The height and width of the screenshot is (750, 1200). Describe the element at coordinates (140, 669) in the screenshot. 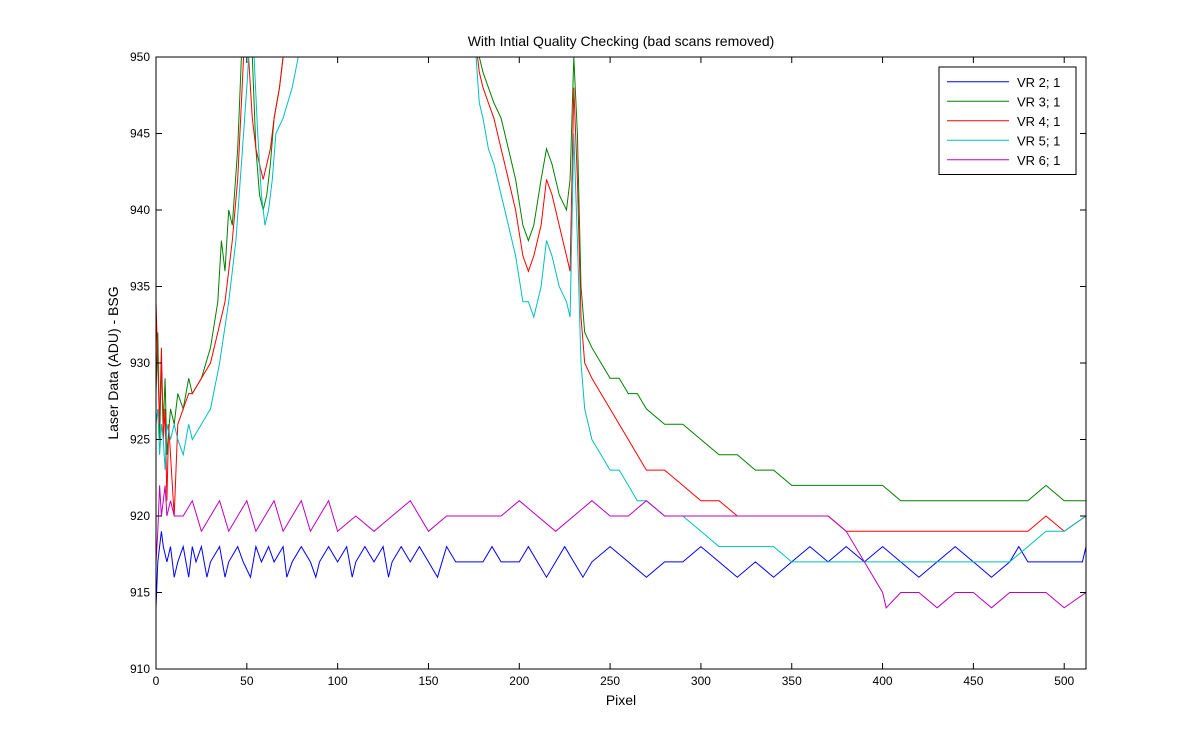

I see `y-tick-label: 910` at that location.